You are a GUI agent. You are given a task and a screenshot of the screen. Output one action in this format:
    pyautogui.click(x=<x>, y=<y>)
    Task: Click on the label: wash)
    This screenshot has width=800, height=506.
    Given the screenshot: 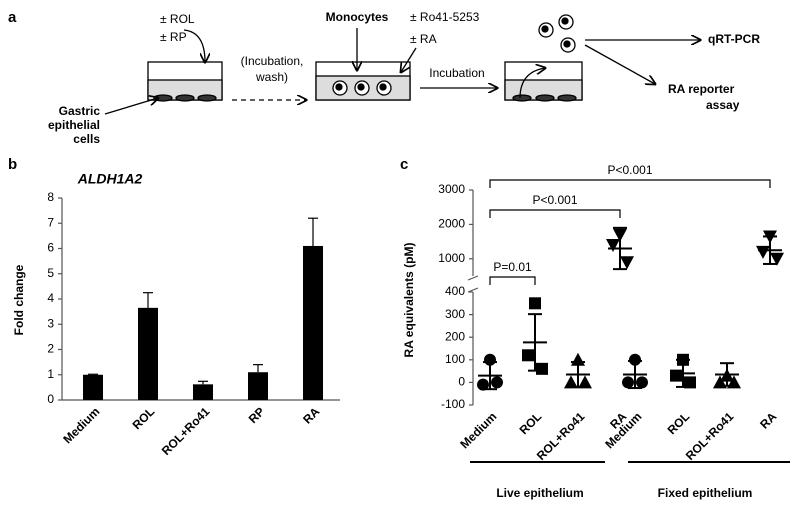 What is the action you would take?
    pyautogui.click(x=271, y=77)
    